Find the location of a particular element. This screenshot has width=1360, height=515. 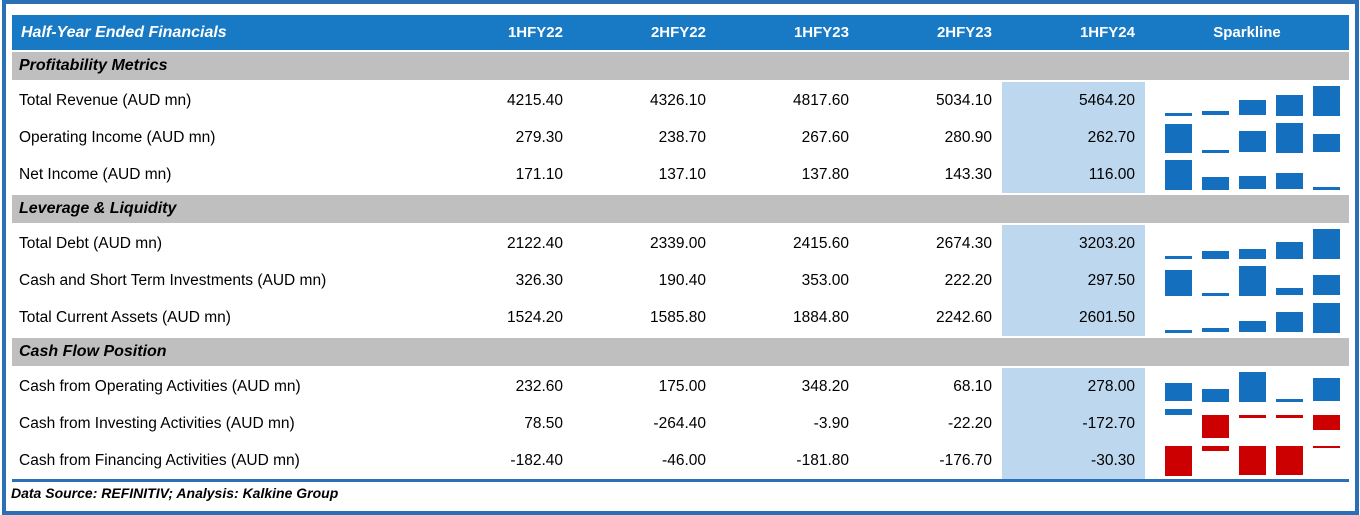

value-cell: 171.10 is located at coordinates (539, 174).